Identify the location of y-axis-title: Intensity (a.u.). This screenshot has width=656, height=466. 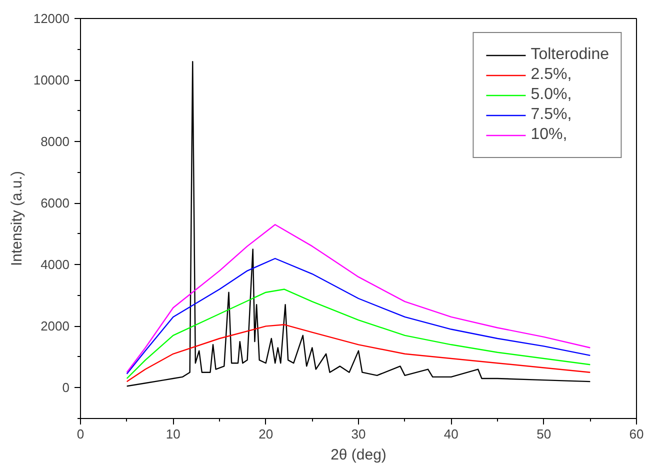
(17, 218).